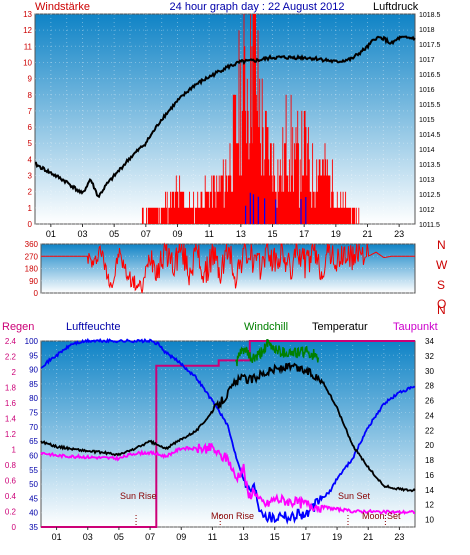  Describe the element at coordinates (30, 224) in the screenshot. I see `wind-tick-label: 0` at that location.